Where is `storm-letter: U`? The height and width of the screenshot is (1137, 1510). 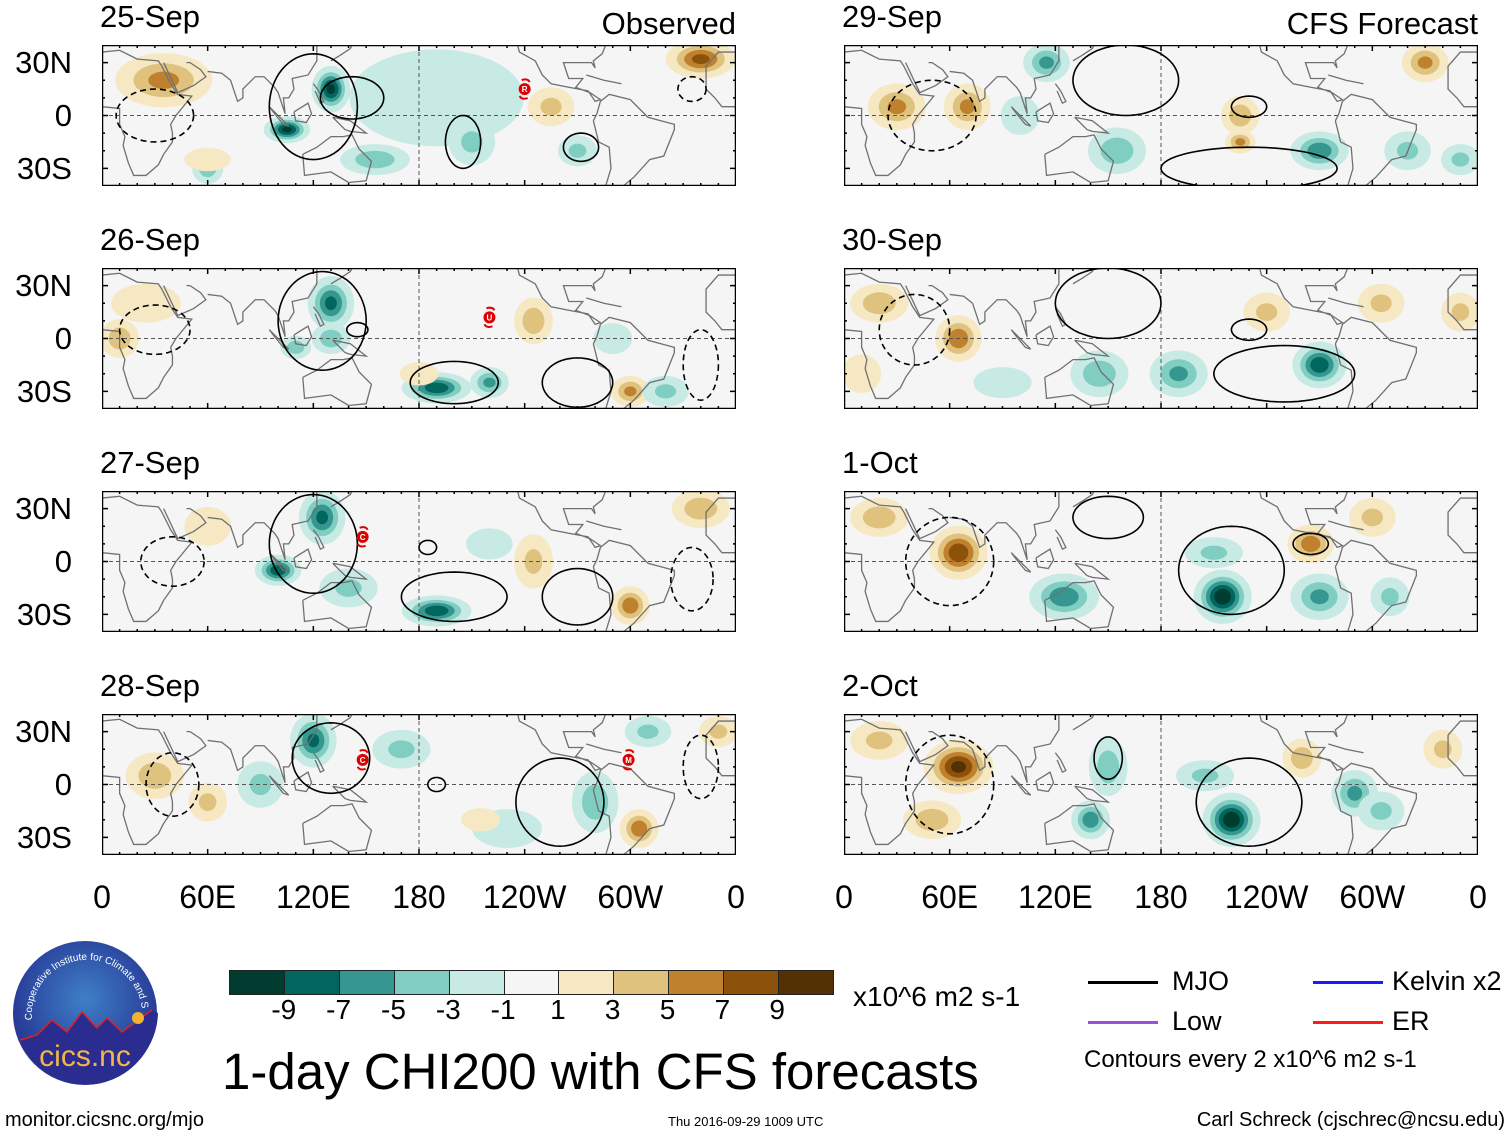 storm-letter: U is located at coordinates (490, 317).